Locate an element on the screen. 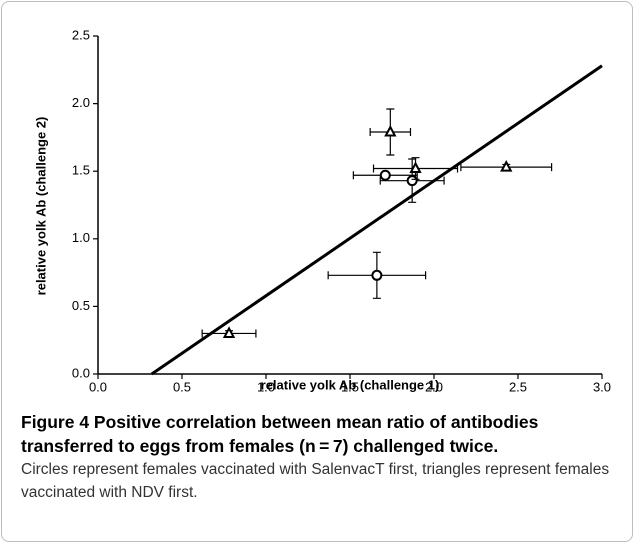 This screenshot has height=545, width=636. y-tick-label: 0.0 is located at coordinates (81, 372).